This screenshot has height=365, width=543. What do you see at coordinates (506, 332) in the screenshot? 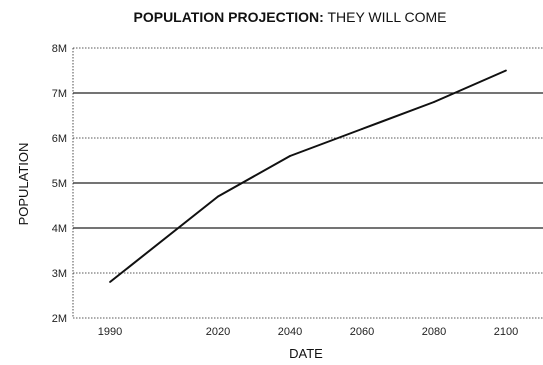
I see `x-tick-label: 2100` at bounding box center [506, 332].